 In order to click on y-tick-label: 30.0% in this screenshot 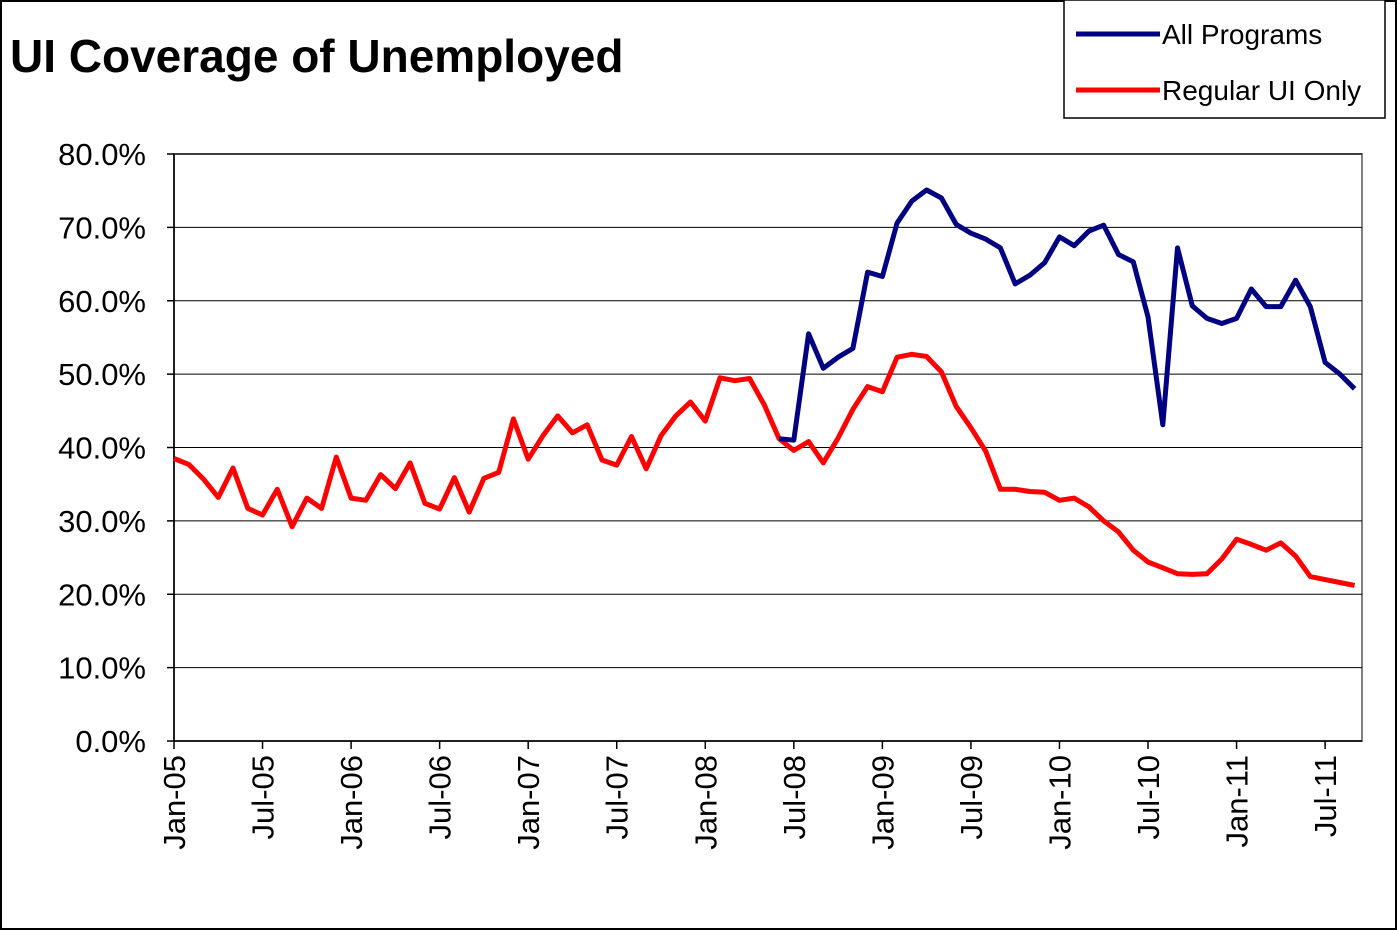, I will do `click(102, 521)`.